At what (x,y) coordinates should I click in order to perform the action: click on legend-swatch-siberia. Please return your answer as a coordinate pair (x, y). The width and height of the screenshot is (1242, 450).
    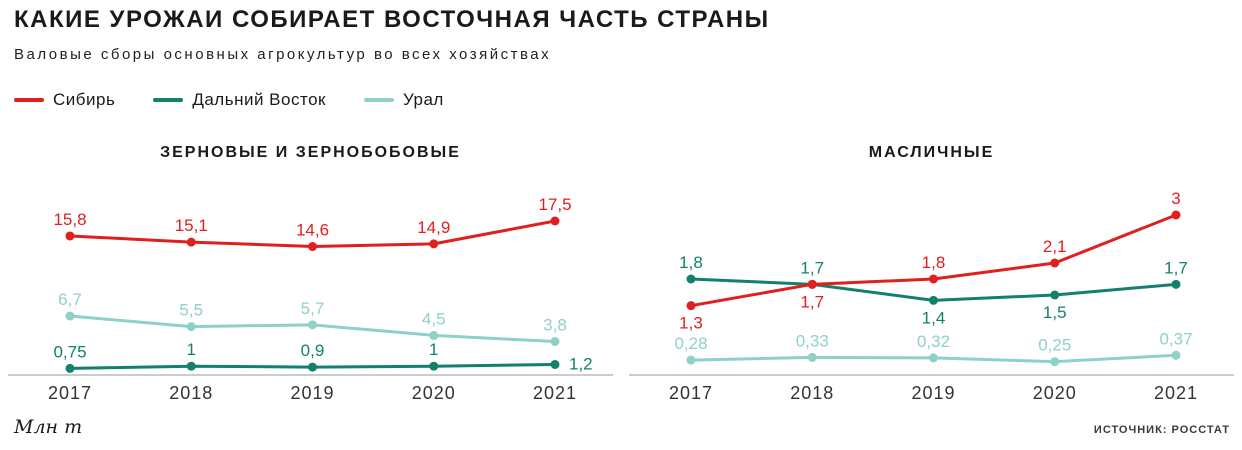
    Looking at the image, I should click on (29, 100).